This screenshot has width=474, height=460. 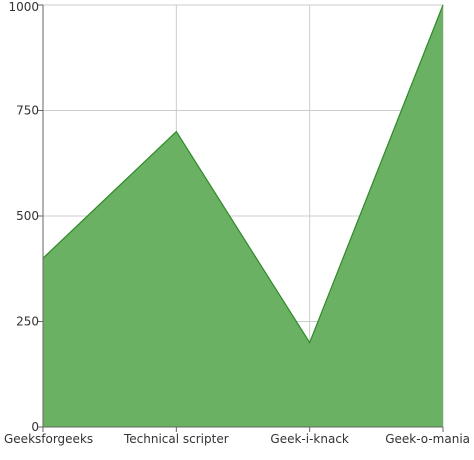 What do you see at coordinates (309, 439) in the screenshot?
I see `x-tick-label-2: Geek-i-knack` at bounding box center [309, 439].